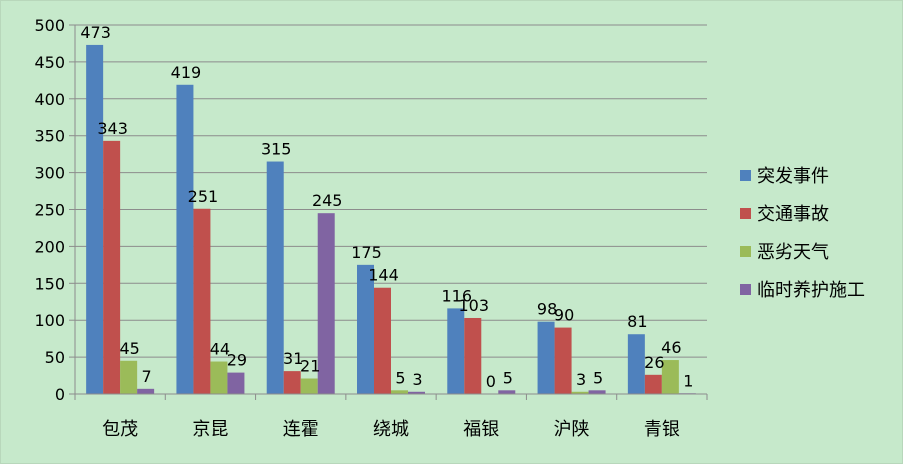 The width and height of the screenshot is (903, 464). What do you see at coordinates (186, 72) in the screenshot?
I see `data-label: 419` at bounding box center [186, 72].